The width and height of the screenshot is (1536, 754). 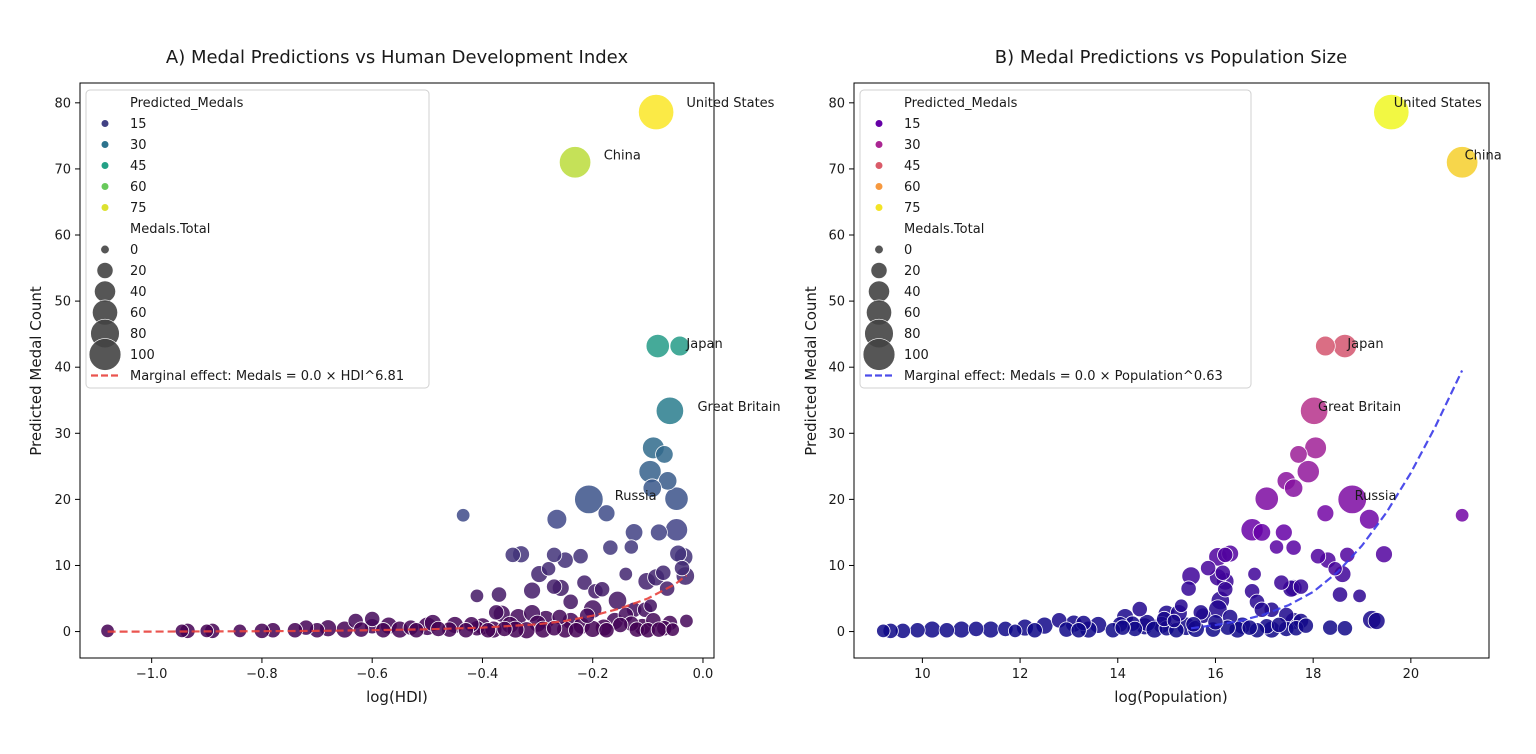 What do you see at coordinates (1170, 697) in the screenshot?
I see `x-axis-label-b: log(Population)` at bounding box center [1170, 697].